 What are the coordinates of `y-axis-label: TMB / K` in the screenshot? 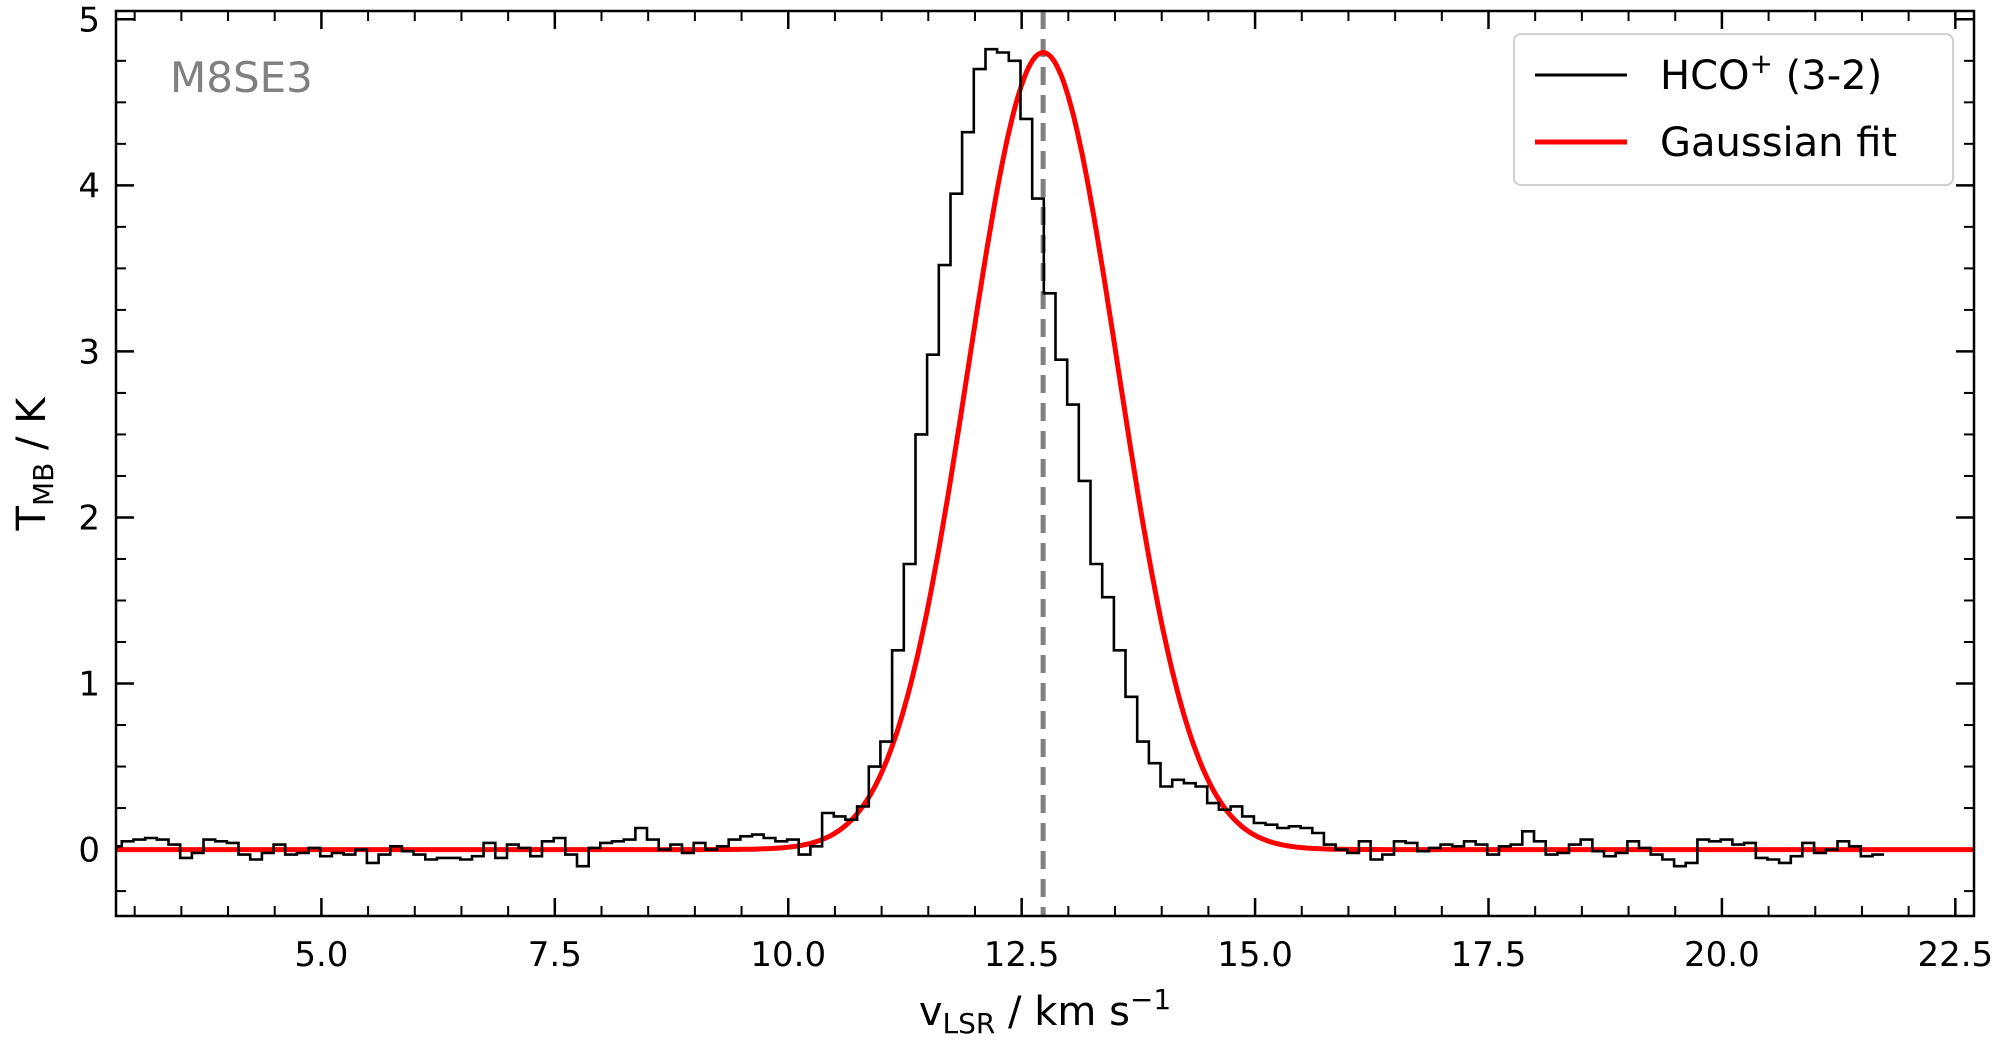 It's located at (34, 464).